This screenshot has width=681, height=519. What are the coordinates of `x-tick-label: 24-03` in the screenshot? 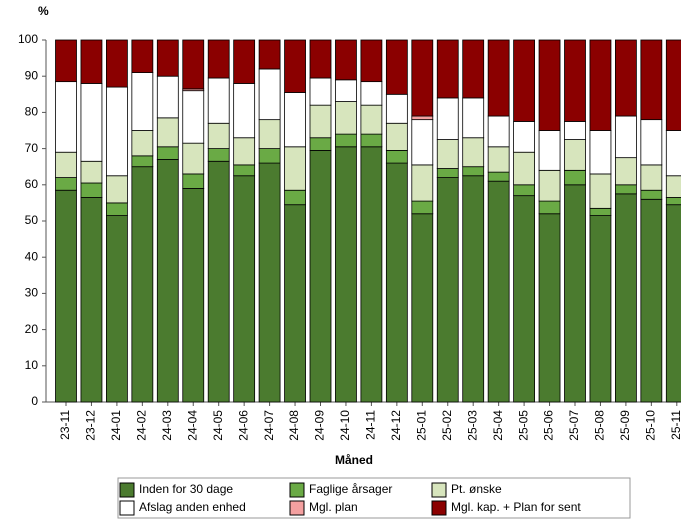 It's located at (167, 425).